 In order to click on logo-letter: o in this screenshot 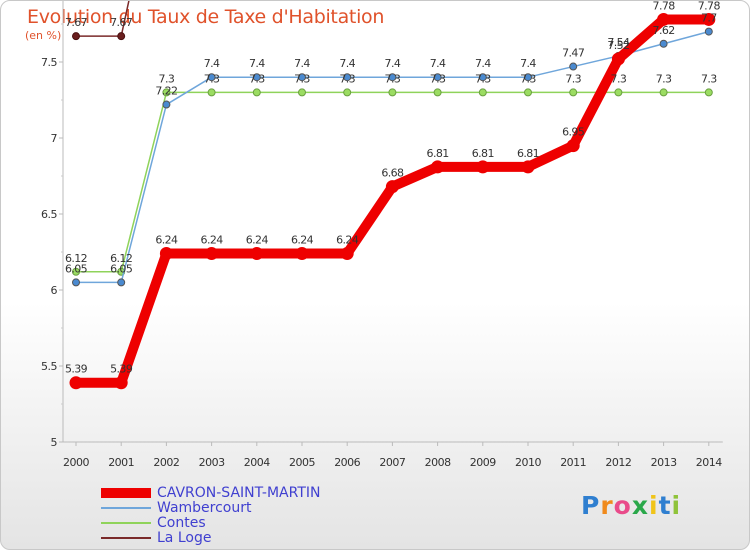, I will do `click(622, 505)`.